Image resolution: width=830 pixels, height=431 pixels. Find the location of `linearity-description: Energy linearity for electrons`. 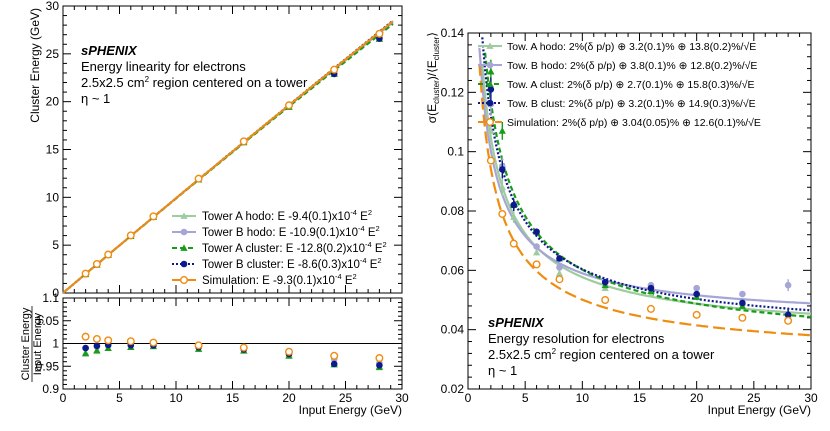

linearity-description: Energy linearity for electrons is located at coordinates (163, 66).